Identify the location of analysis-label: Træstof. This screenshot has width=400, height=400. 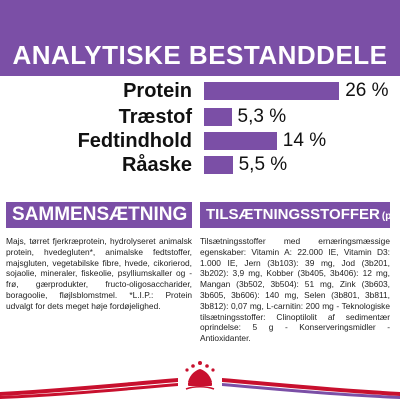
(155, 117).